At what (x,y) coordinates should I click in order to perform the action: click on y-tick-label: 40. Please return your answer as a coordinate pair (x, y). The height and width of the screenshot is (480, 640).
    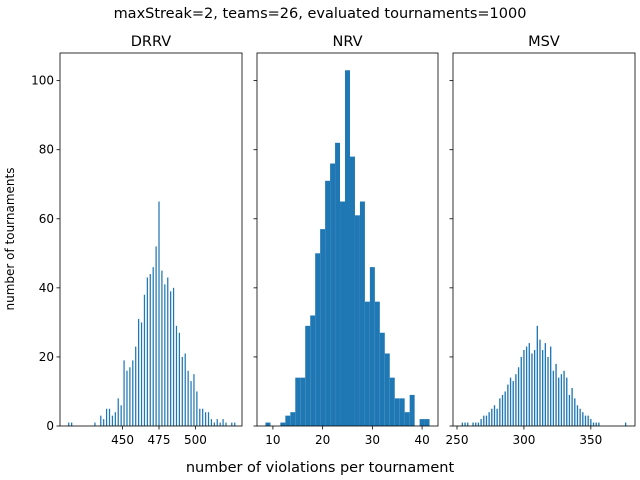
    Looking at the image, I should click on (46, 288).